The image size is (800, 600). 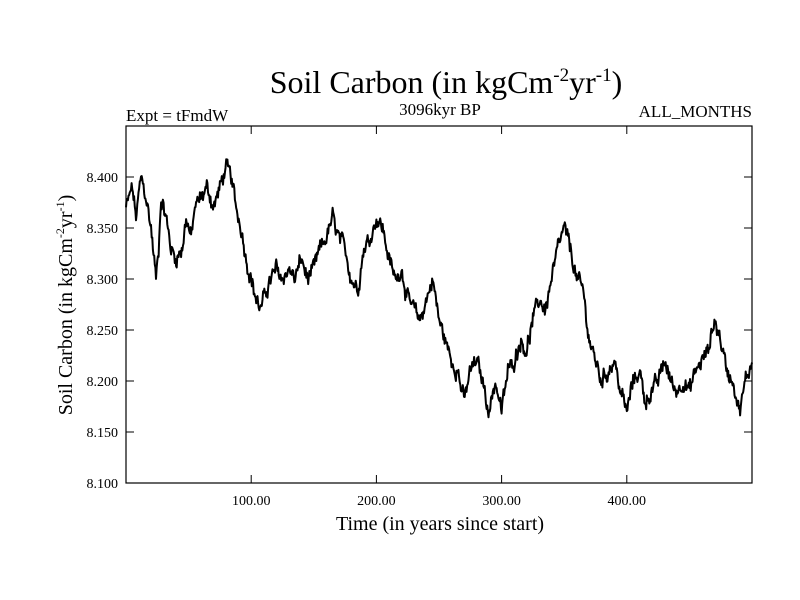 I want to click on x-axis-label: Time (in years since start), so click(x=440, y=524).